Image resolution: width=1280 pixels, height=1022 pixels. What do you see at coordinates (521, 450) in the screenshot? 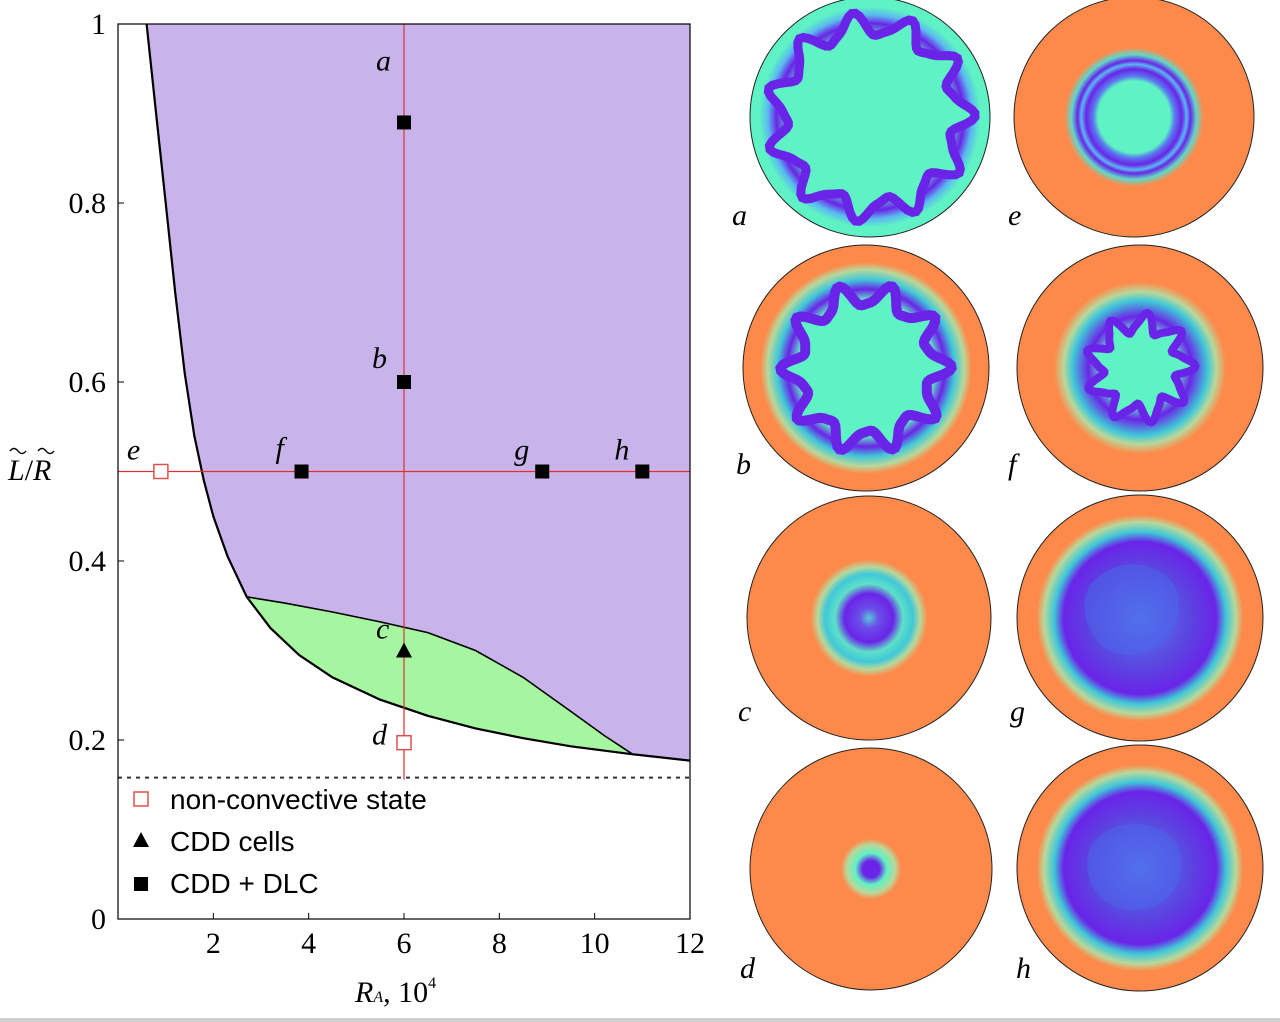
I see `point-label-g: g` at bounding box center [521, 450].